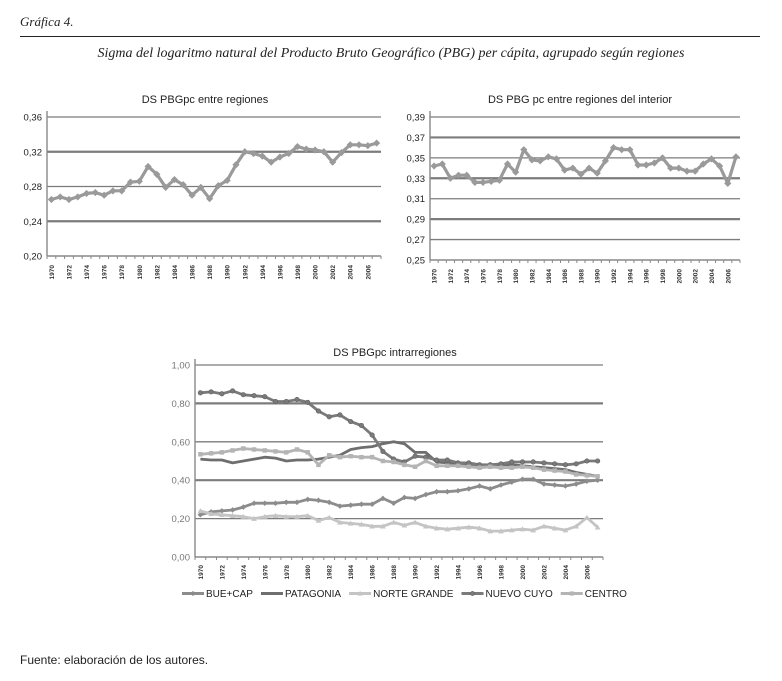 The width and height of the screenshot is (782, 681). What do you see at coordinates (484, 276) in the screenshot?
I see `x-tick-label: 1976` at bounding box center [484, 276].